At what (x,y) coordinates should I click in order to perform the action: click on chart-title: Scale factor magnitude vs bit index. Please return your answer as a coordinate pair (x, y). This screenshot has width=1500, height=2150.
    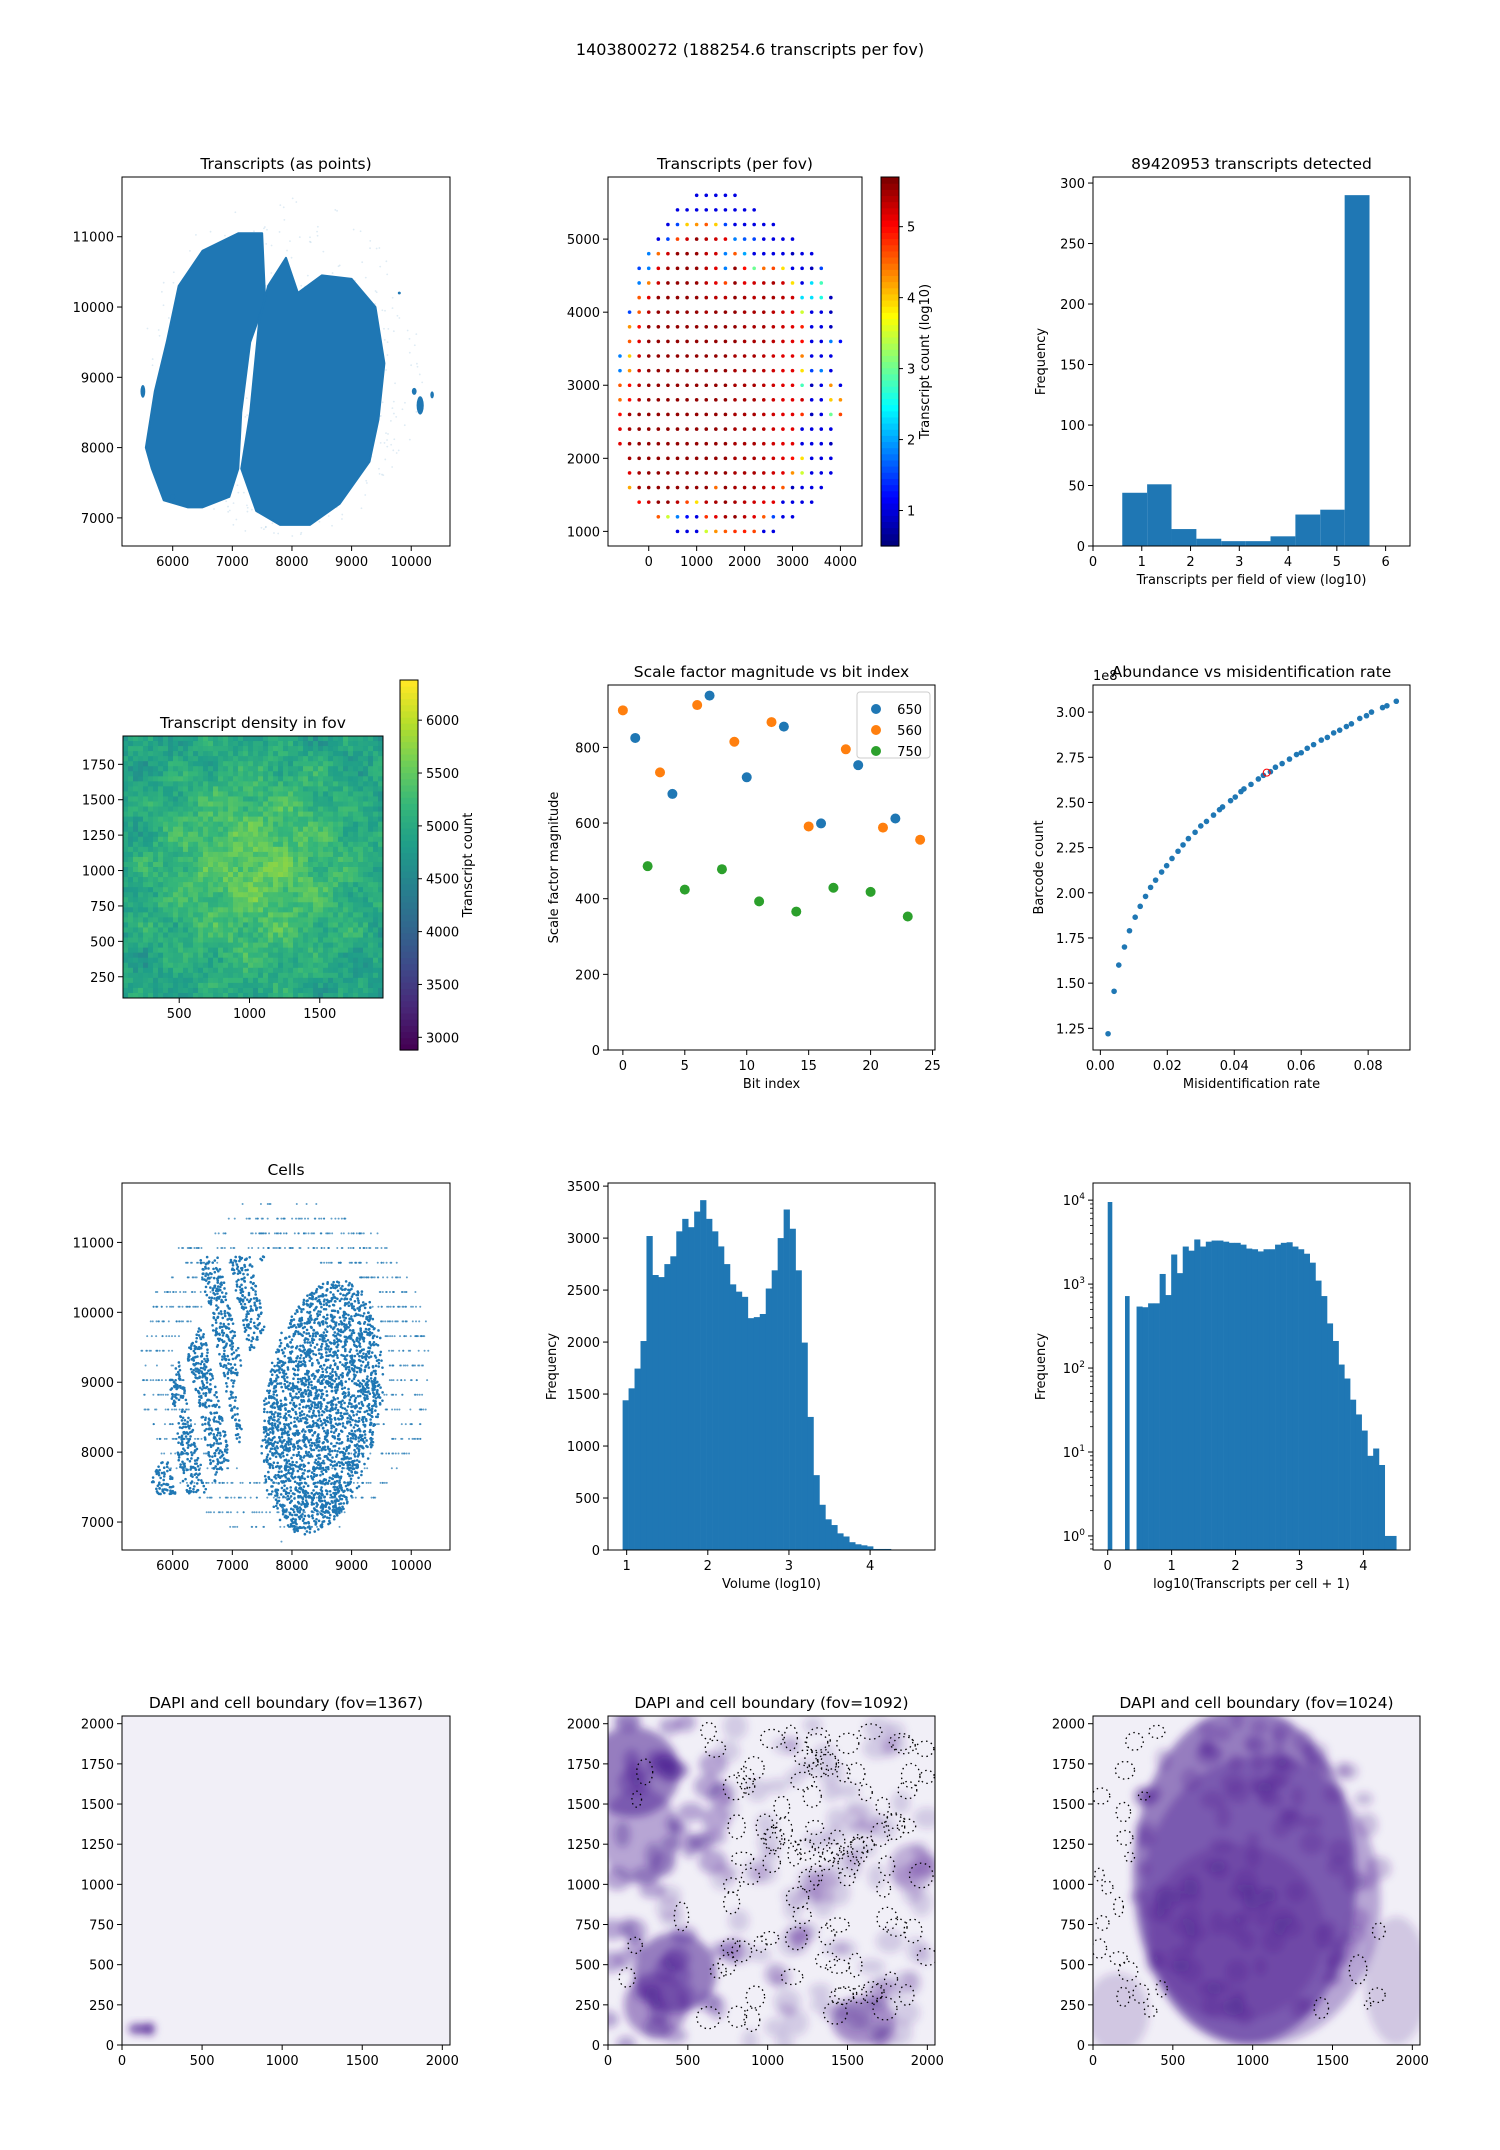
    Looking at the image, I should click on (771, 672).